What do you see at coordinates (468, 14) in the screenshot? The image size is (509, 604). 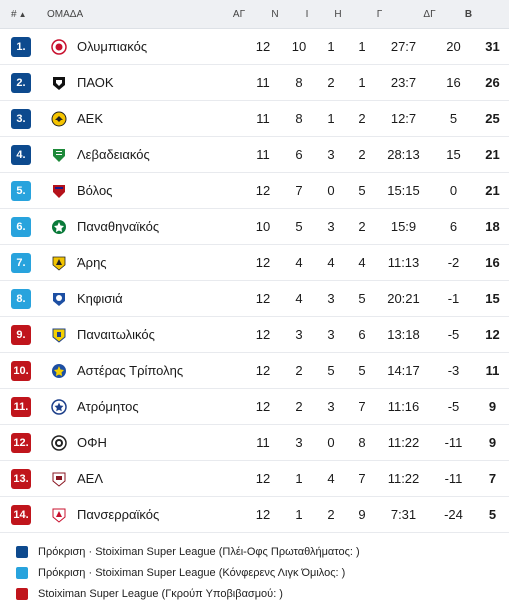 I see `header-b: Β` at bounding box center [468, 14].